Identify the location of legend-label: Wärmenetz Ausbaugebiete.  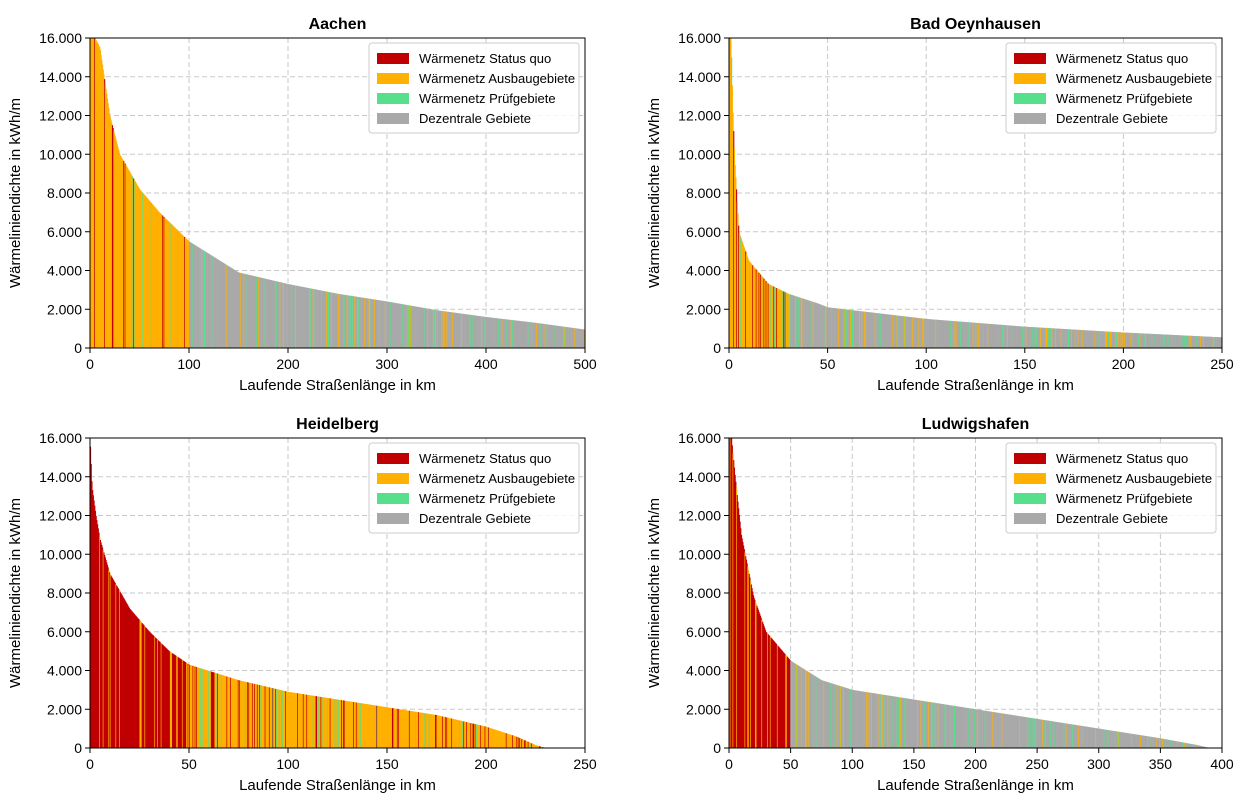
(497, 478).